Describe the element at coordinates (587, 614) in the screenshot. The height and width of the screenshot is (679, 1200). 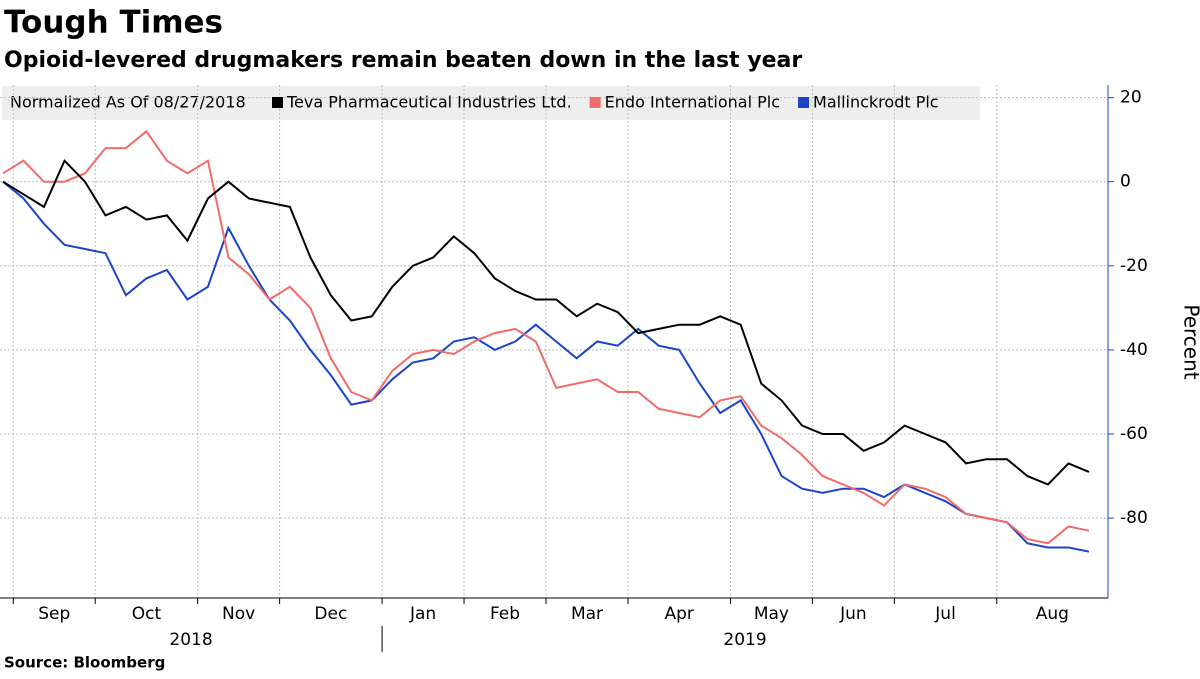
I see `x-tick-label: Mar` at that location.